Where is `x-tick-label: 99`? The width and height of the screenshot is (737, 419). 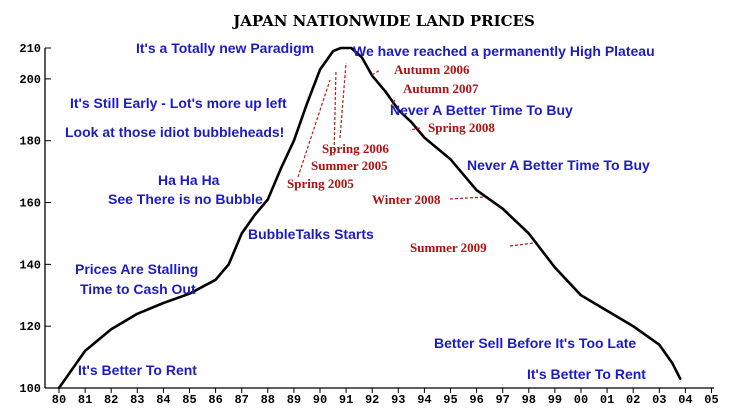
x-tick-label: 99 is located at coordinates (555, 400).